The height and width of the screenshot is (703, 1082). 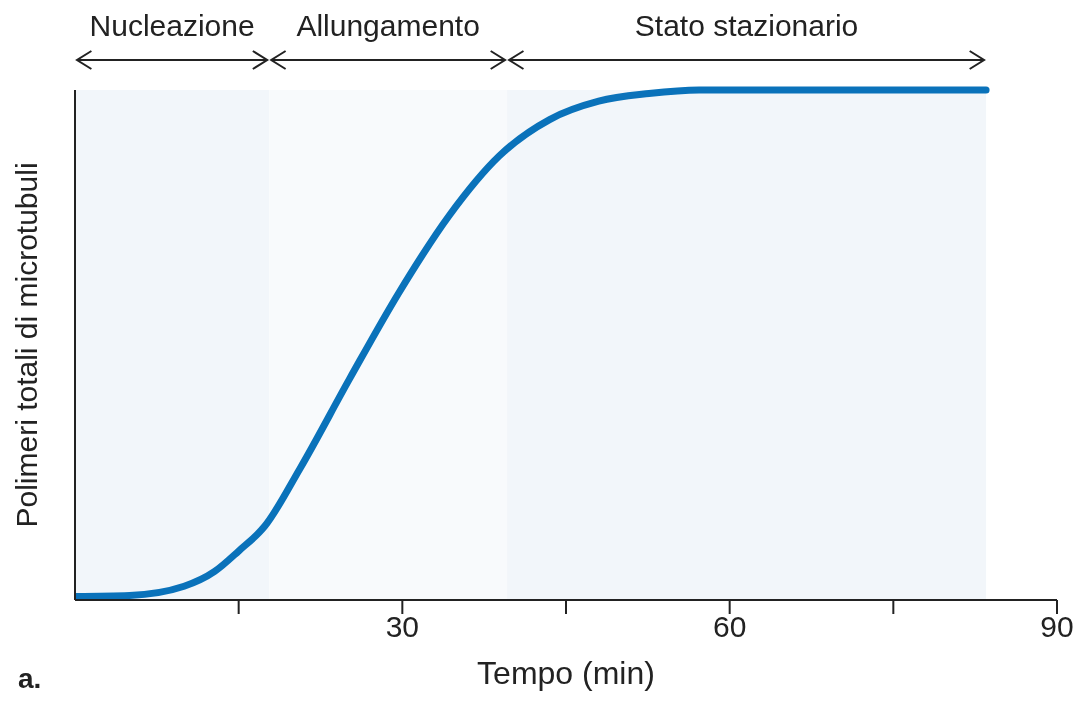 What do you see at coordinates (30, 679) in the screenshot?
I see `text: a.` at bounding box center [30, 679].